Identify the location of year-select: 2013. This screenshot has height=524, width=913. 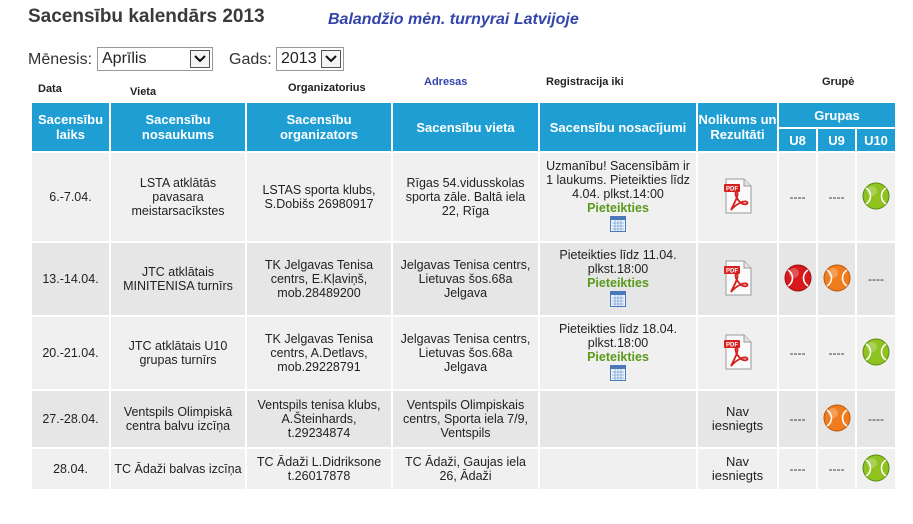
(310, 59).